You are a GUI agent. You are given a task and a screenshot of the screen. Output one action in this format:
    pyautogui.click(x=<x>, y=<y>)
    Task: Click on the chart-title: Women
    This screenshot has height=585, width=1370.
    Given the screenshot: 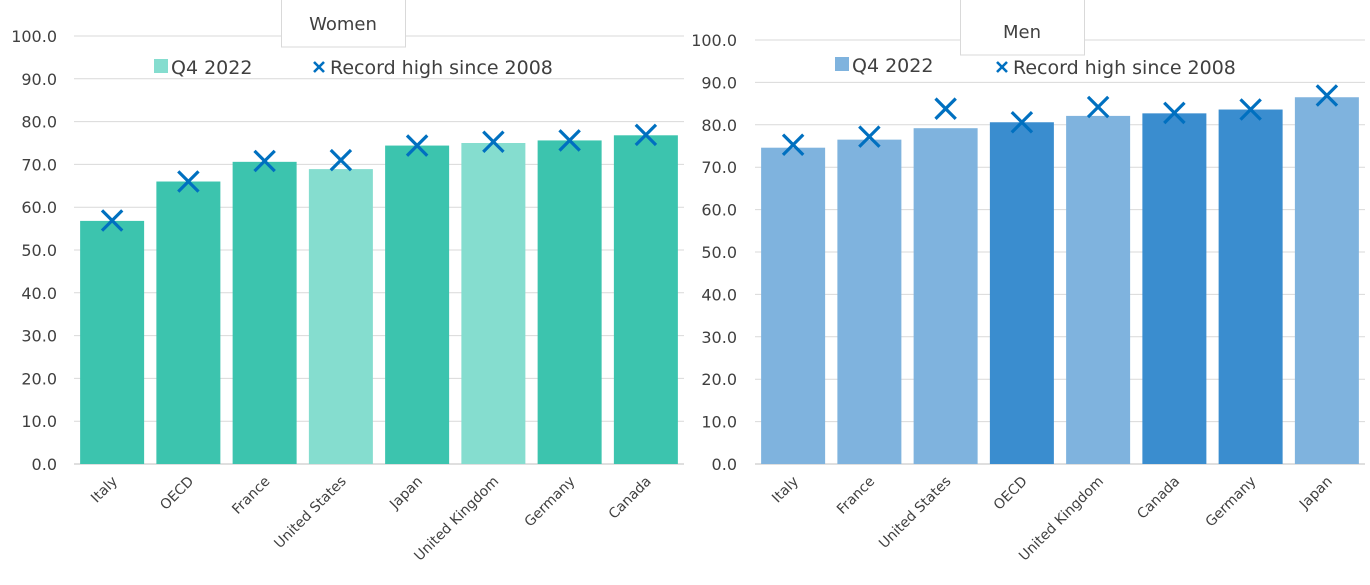 What is the action you would take?
    pyautogui.click(x=343, y=24)
    